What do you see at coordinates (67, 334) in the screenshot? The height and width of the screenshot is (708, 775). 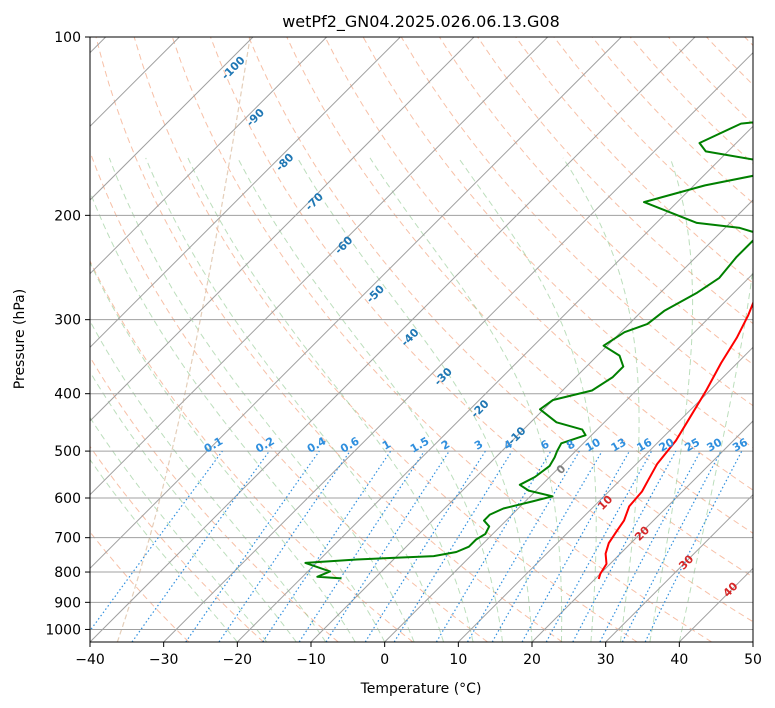 I see `y-axis: 100 200 300 400 500 600 700 800 900 1000` at bounding box center [67, 334].